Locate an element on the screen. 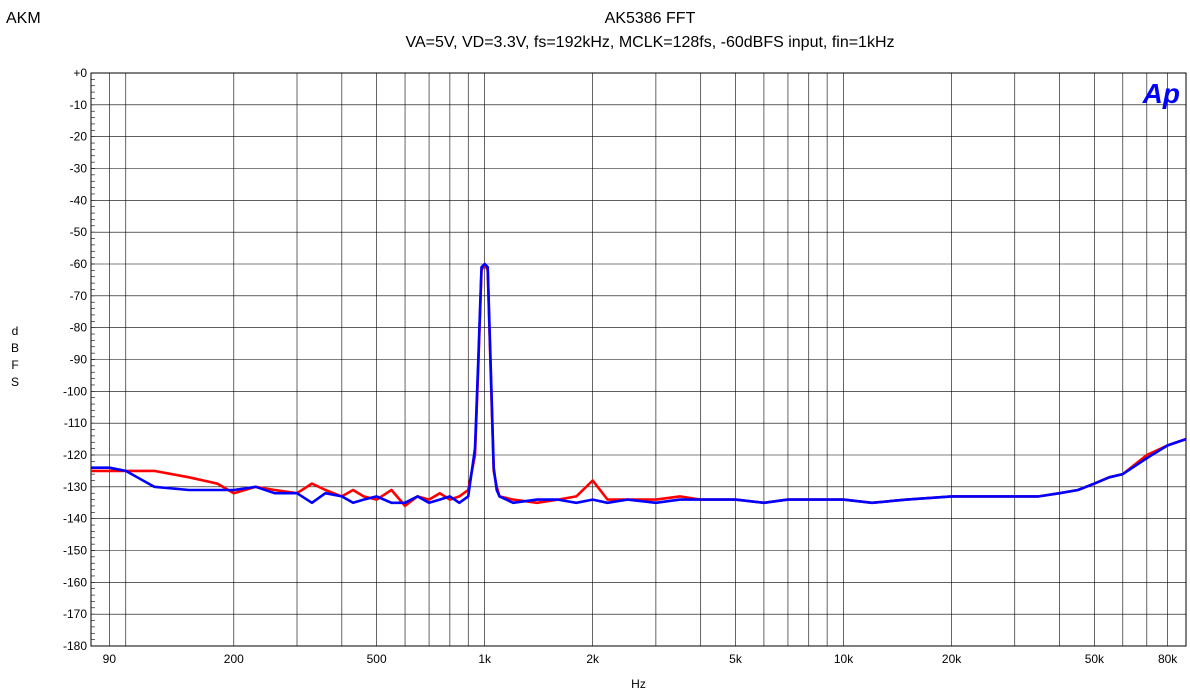 Image resolution: width=1190 pixels, height=698 pixels. y-tick-label: -130 is located at coordinates (75, 487).